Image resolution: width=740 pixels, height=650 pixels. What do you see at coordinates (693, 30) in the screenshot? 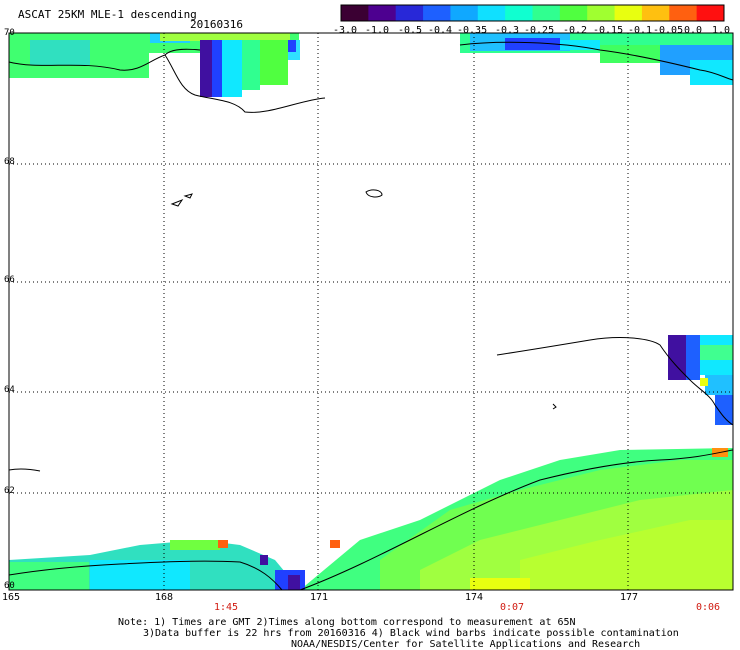
I see `colorbar-label: 0.0` at bounding box center [693, 30].